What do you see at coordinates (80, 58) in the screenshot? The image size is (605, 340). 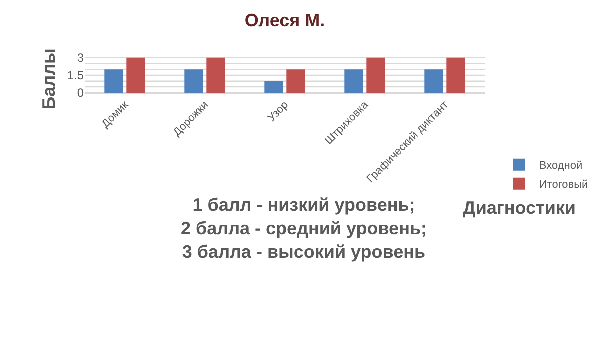 I see `y-tick-label: 3` at bounding box center [80, 58].